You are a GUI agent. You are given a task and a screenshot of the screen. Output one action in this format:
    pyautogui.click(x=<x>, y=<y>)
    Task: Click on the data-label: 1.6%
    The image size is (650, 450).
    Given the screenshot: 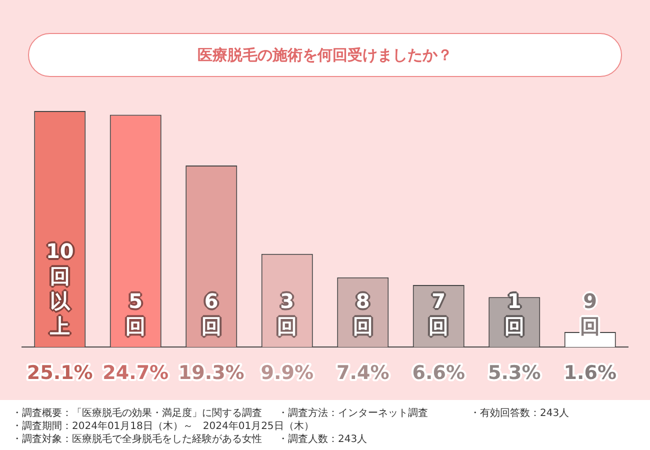 What is the action you would take?
    pyautogui.click(x=590, y=373)
    